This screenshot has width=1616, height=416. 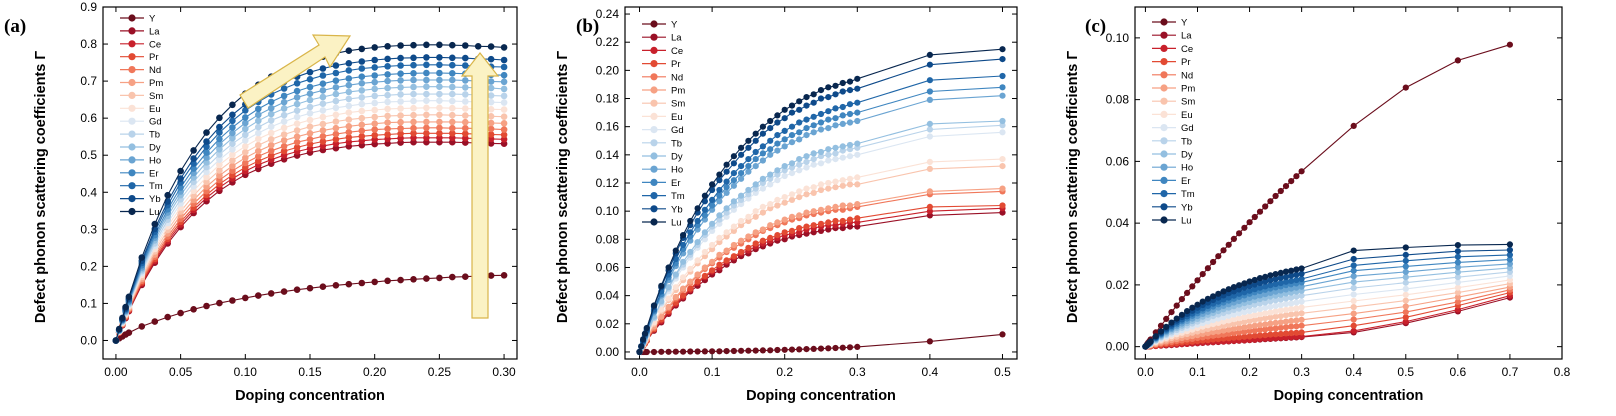 What do you see at coordinates (608, 211) in the screenshot?
I see `y-tick-label: 0.10` at bounding box center [608, 211].